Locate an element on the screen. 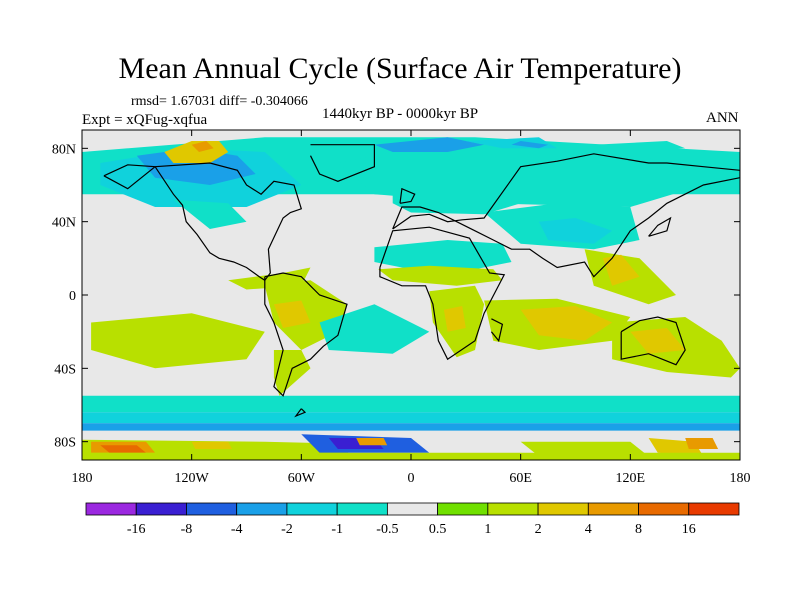  stats-text: rmsd= 1.67031 diff= -0.304066 is located at coordinates (219, 101).